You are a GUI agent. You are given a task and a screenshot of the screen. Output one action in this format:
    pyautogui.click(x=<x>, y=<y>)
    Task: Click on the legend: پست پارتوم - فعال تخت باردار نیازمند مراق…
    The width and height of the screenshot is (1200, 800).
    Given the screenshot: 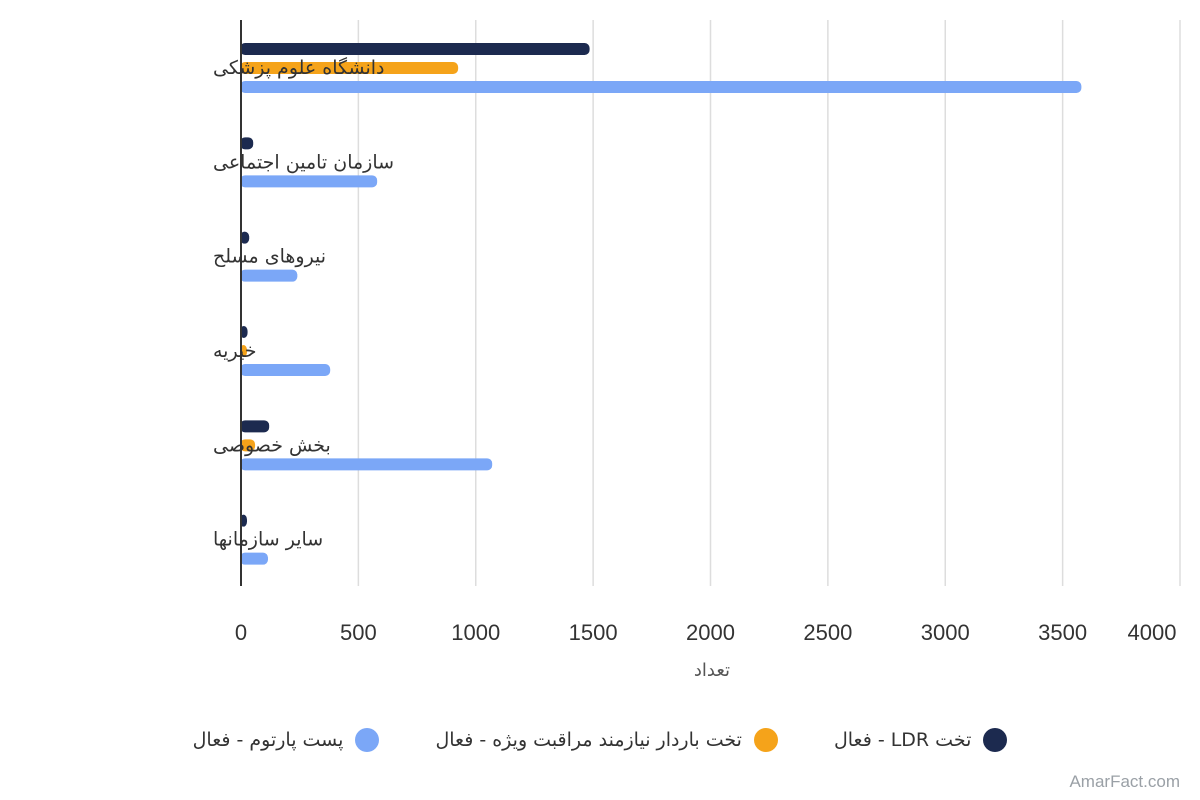 What is the action you would take?
    pyautogui.click(x=600, y=740)
    